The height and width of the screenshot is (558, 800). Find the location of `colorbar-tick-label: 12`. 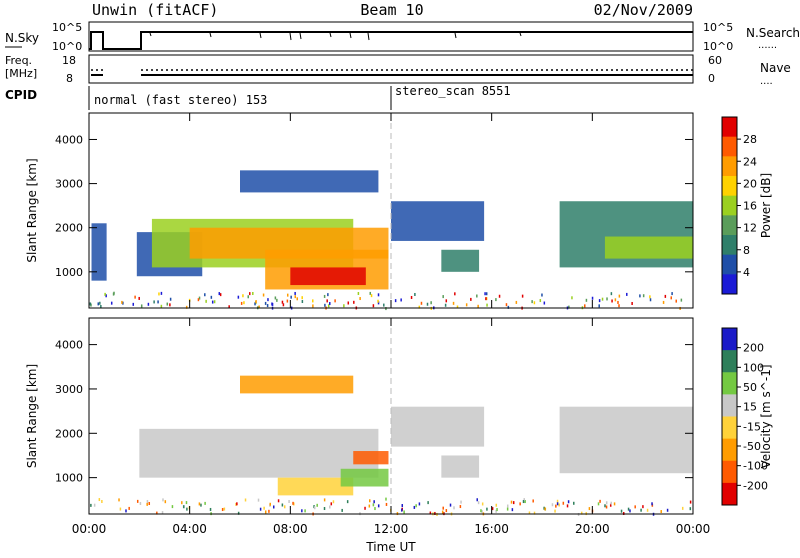

colorbar-tick-label: 12 is located at coordinates (750, 228).